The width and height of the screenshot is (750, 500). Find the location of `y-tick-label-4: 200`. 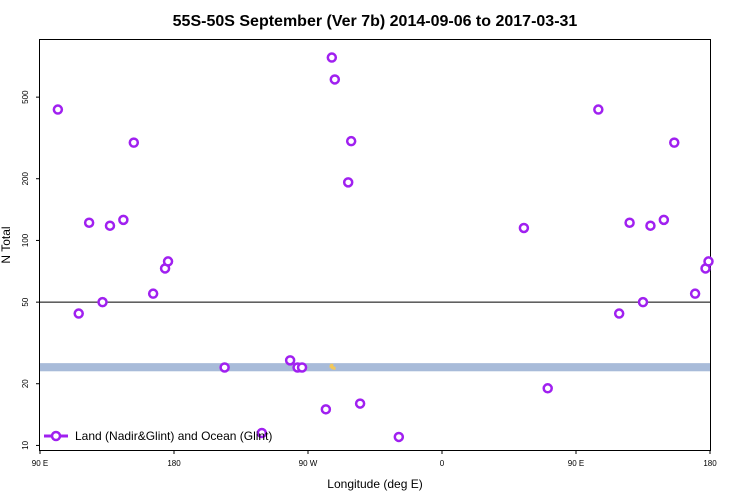

y-tick-label-4: 200 is located at coordinates (25, 179).